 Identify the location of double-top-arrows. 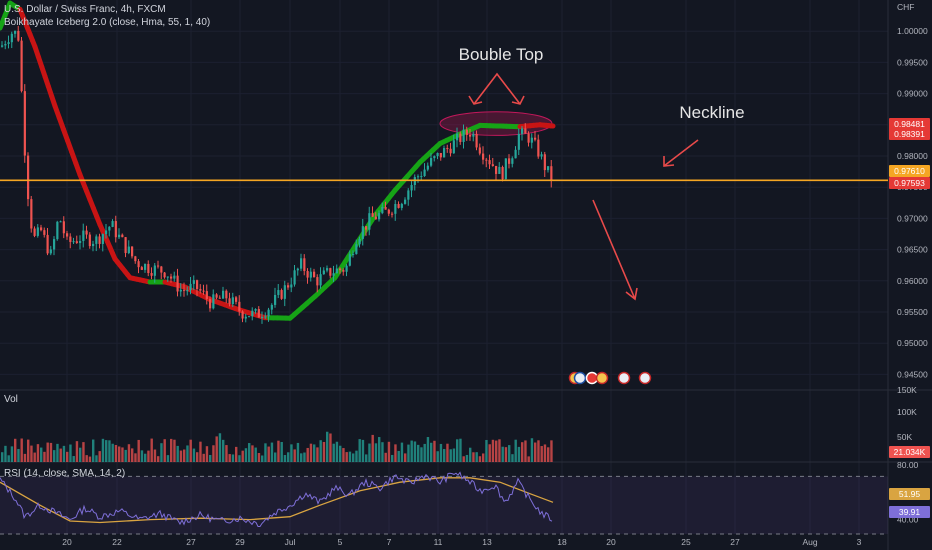
(496, 88).